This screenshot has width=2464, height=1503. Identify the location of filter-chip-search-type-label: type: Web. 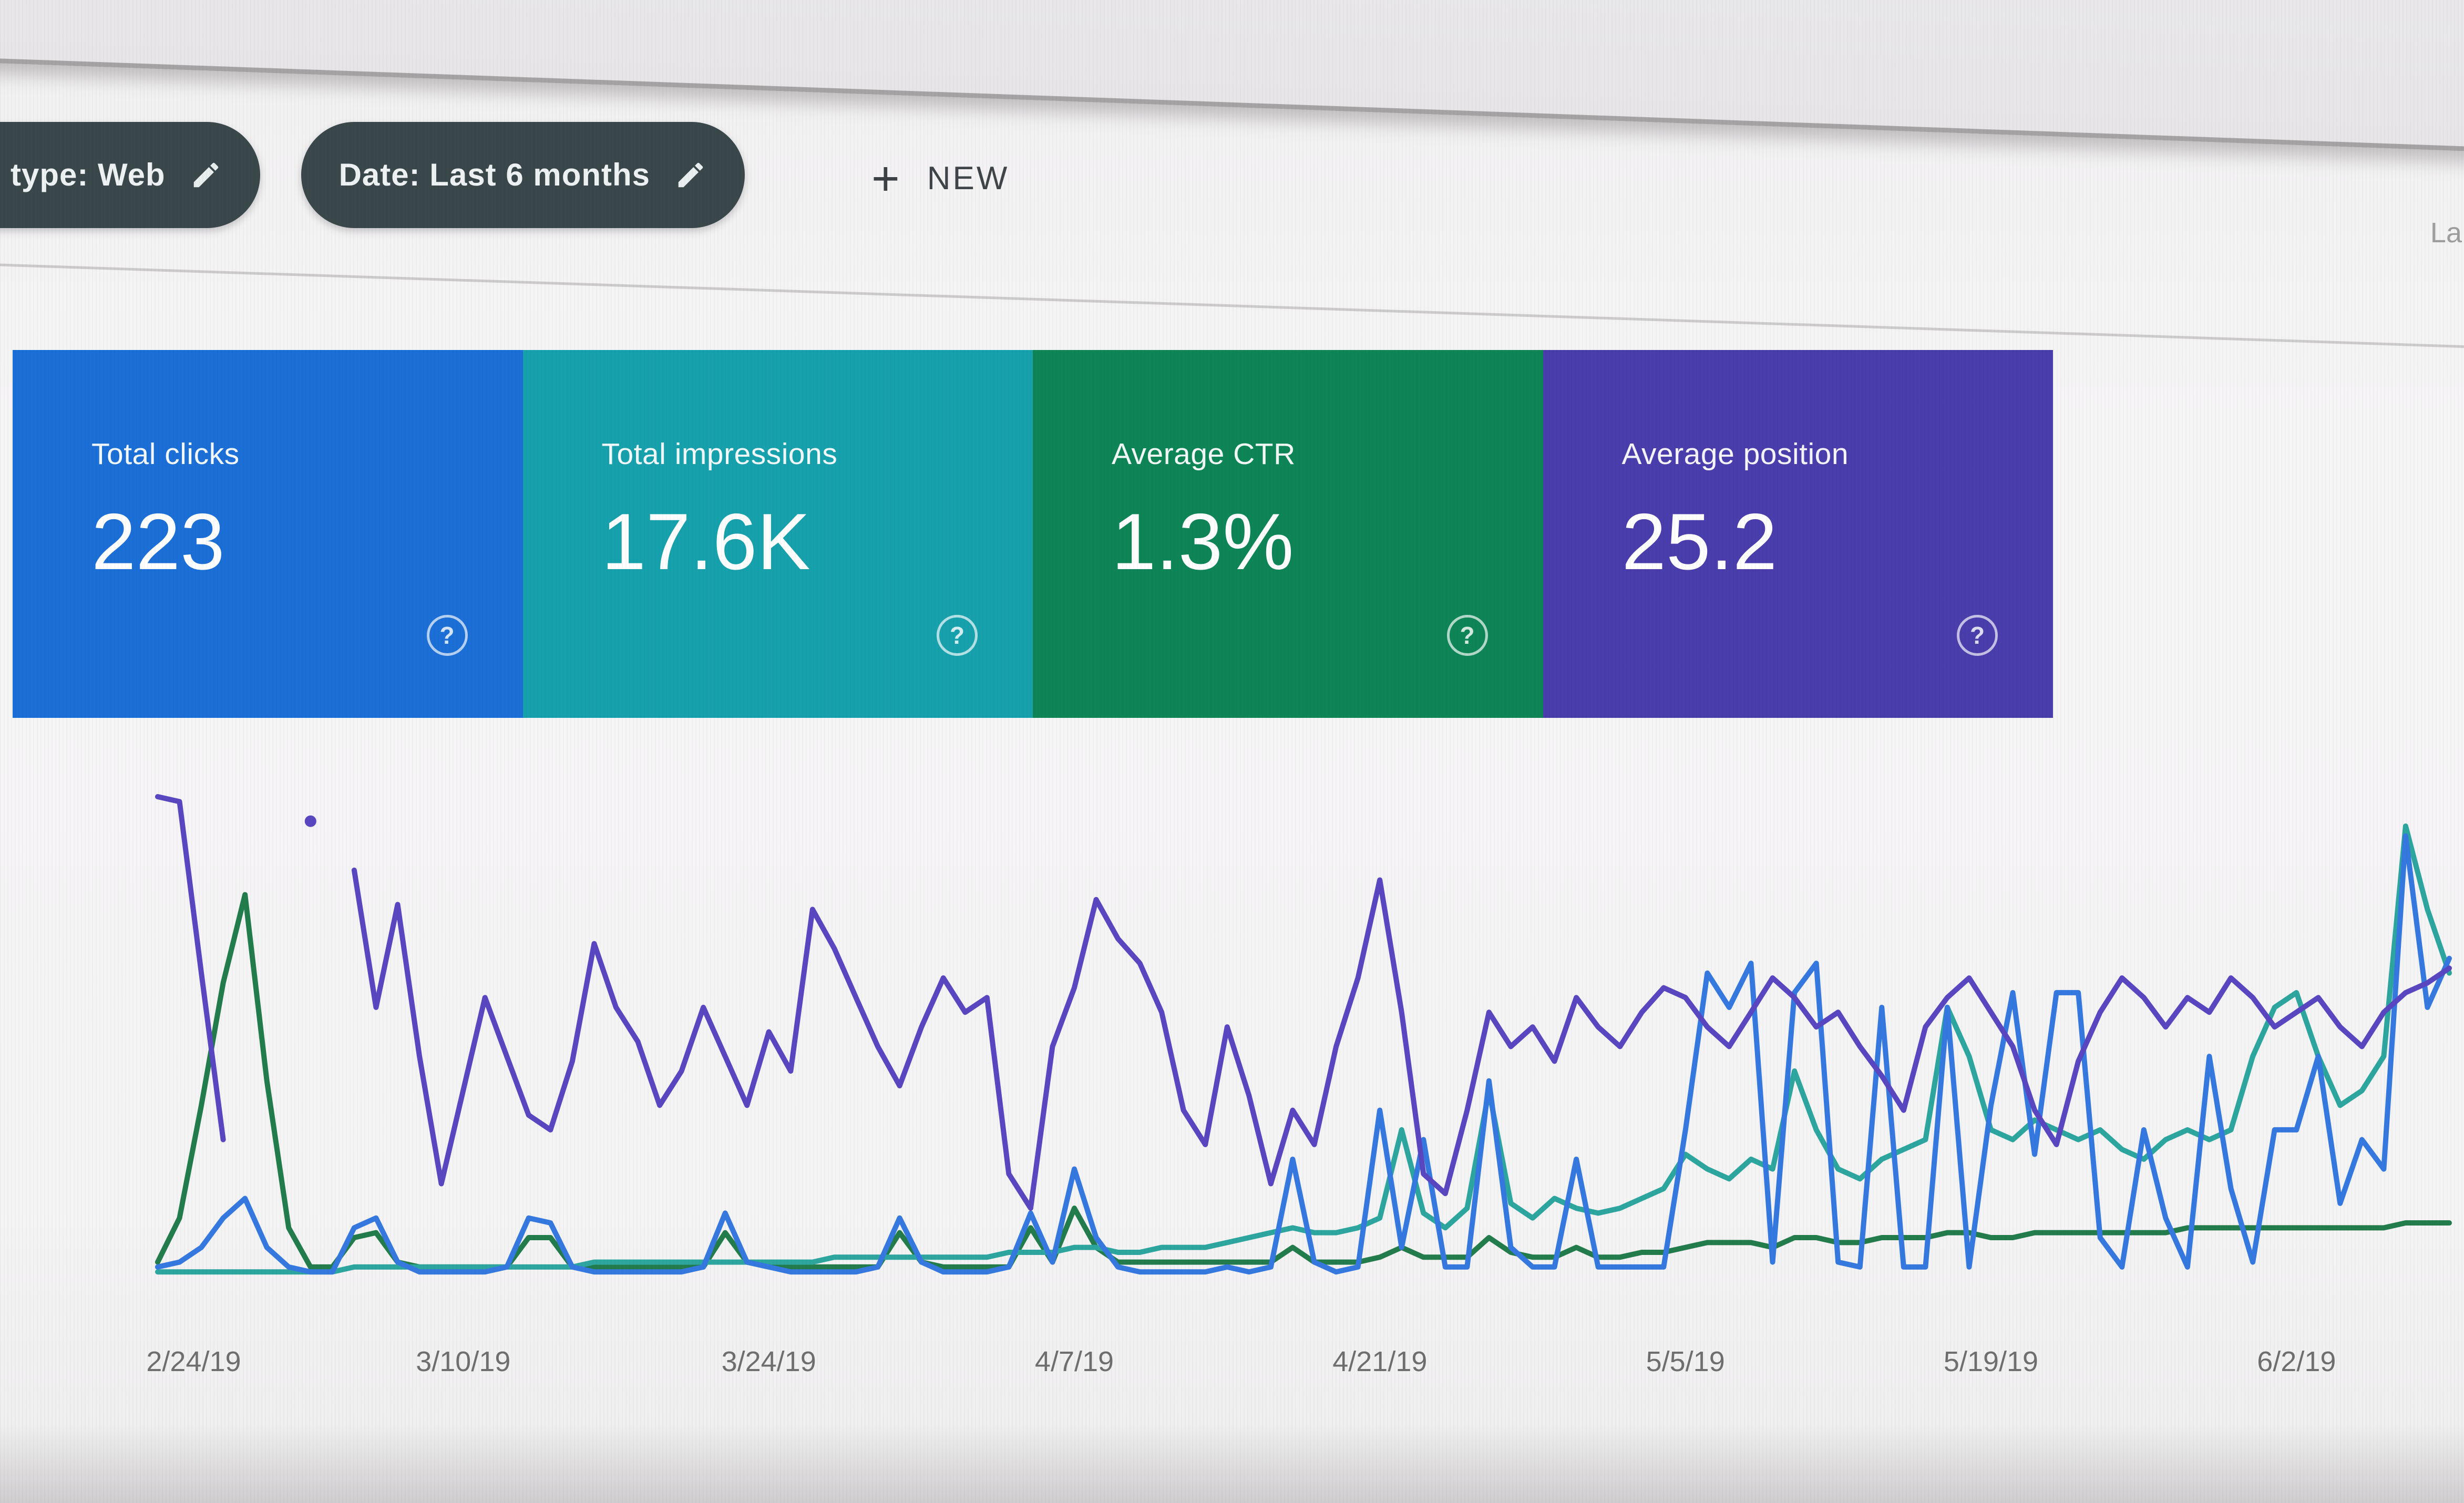
(89, 175).